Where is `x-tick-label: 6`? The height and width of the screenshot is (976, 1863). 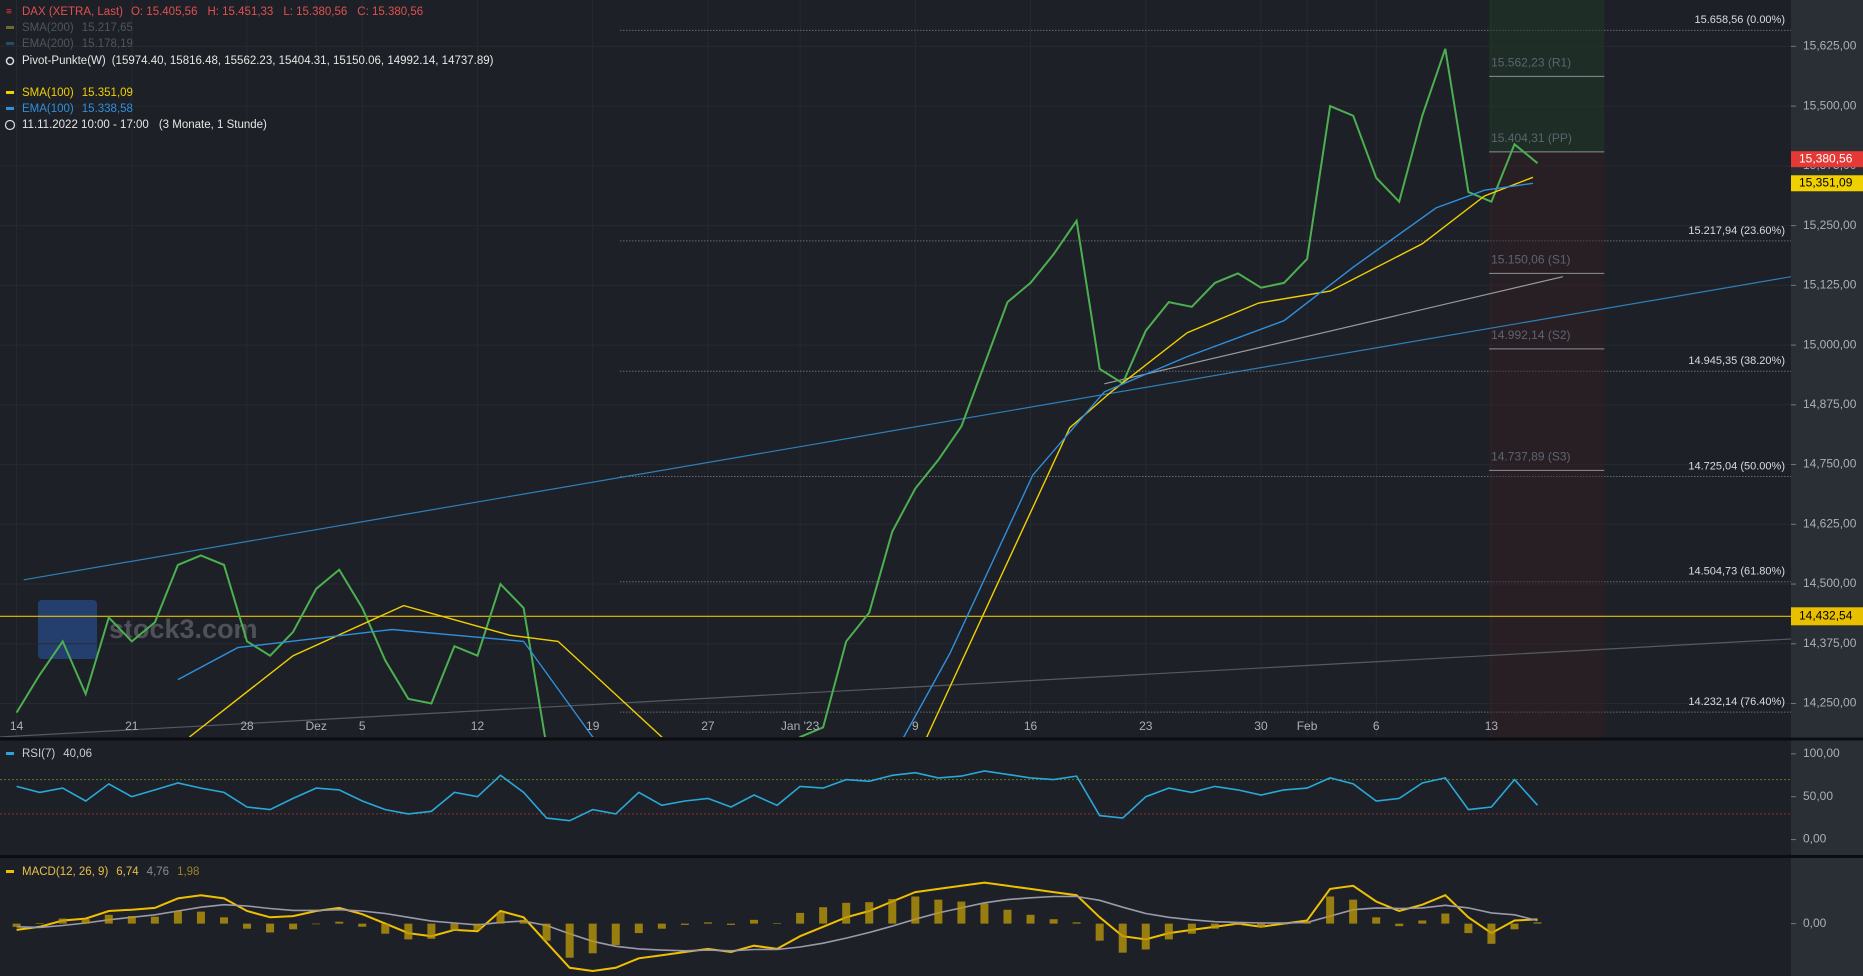 x-tick-label: 6 is located at coordinates (1376, 726).